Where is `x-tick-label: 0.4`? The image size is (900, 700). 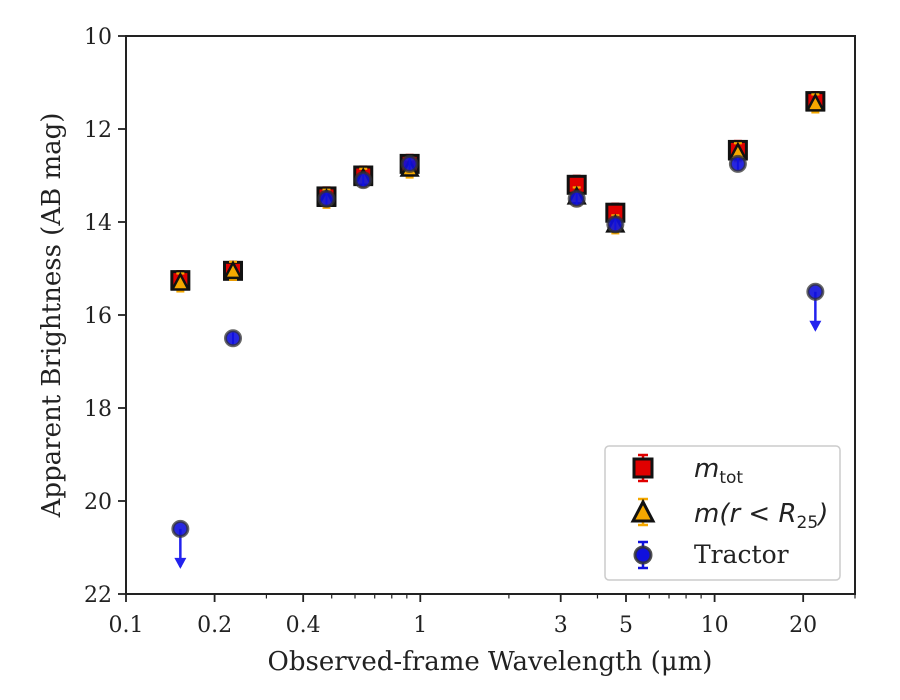
x-tick-label: 0.4 is located at coordinates (303, 625).